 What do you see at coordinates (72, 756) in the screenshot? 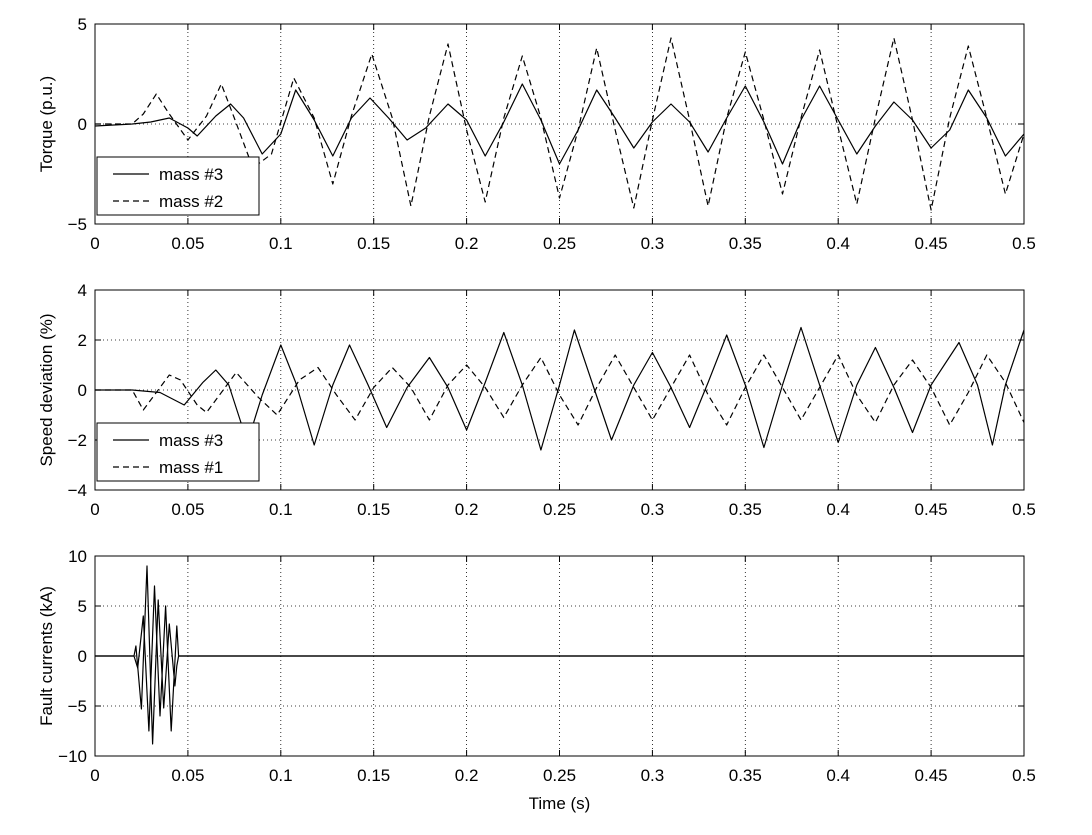
I see `y-tick-label: −10` at bounding box center [72, 756].